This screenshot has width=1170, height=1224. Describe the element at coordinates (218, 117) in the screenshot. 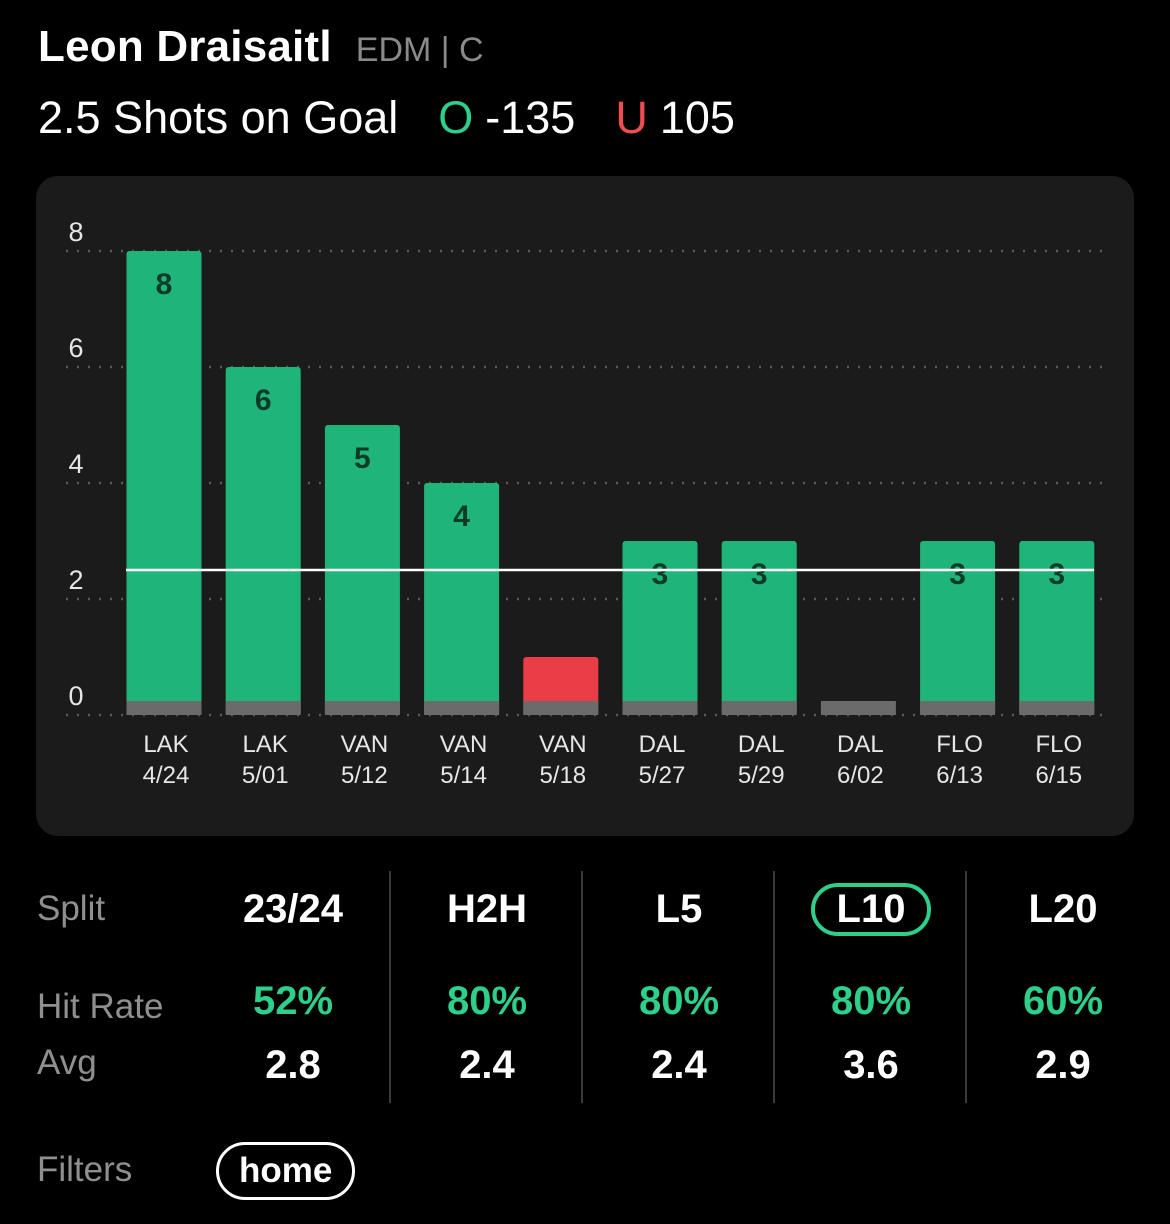

I see `prop-label: 2.5 Shots on Goal` at that location.